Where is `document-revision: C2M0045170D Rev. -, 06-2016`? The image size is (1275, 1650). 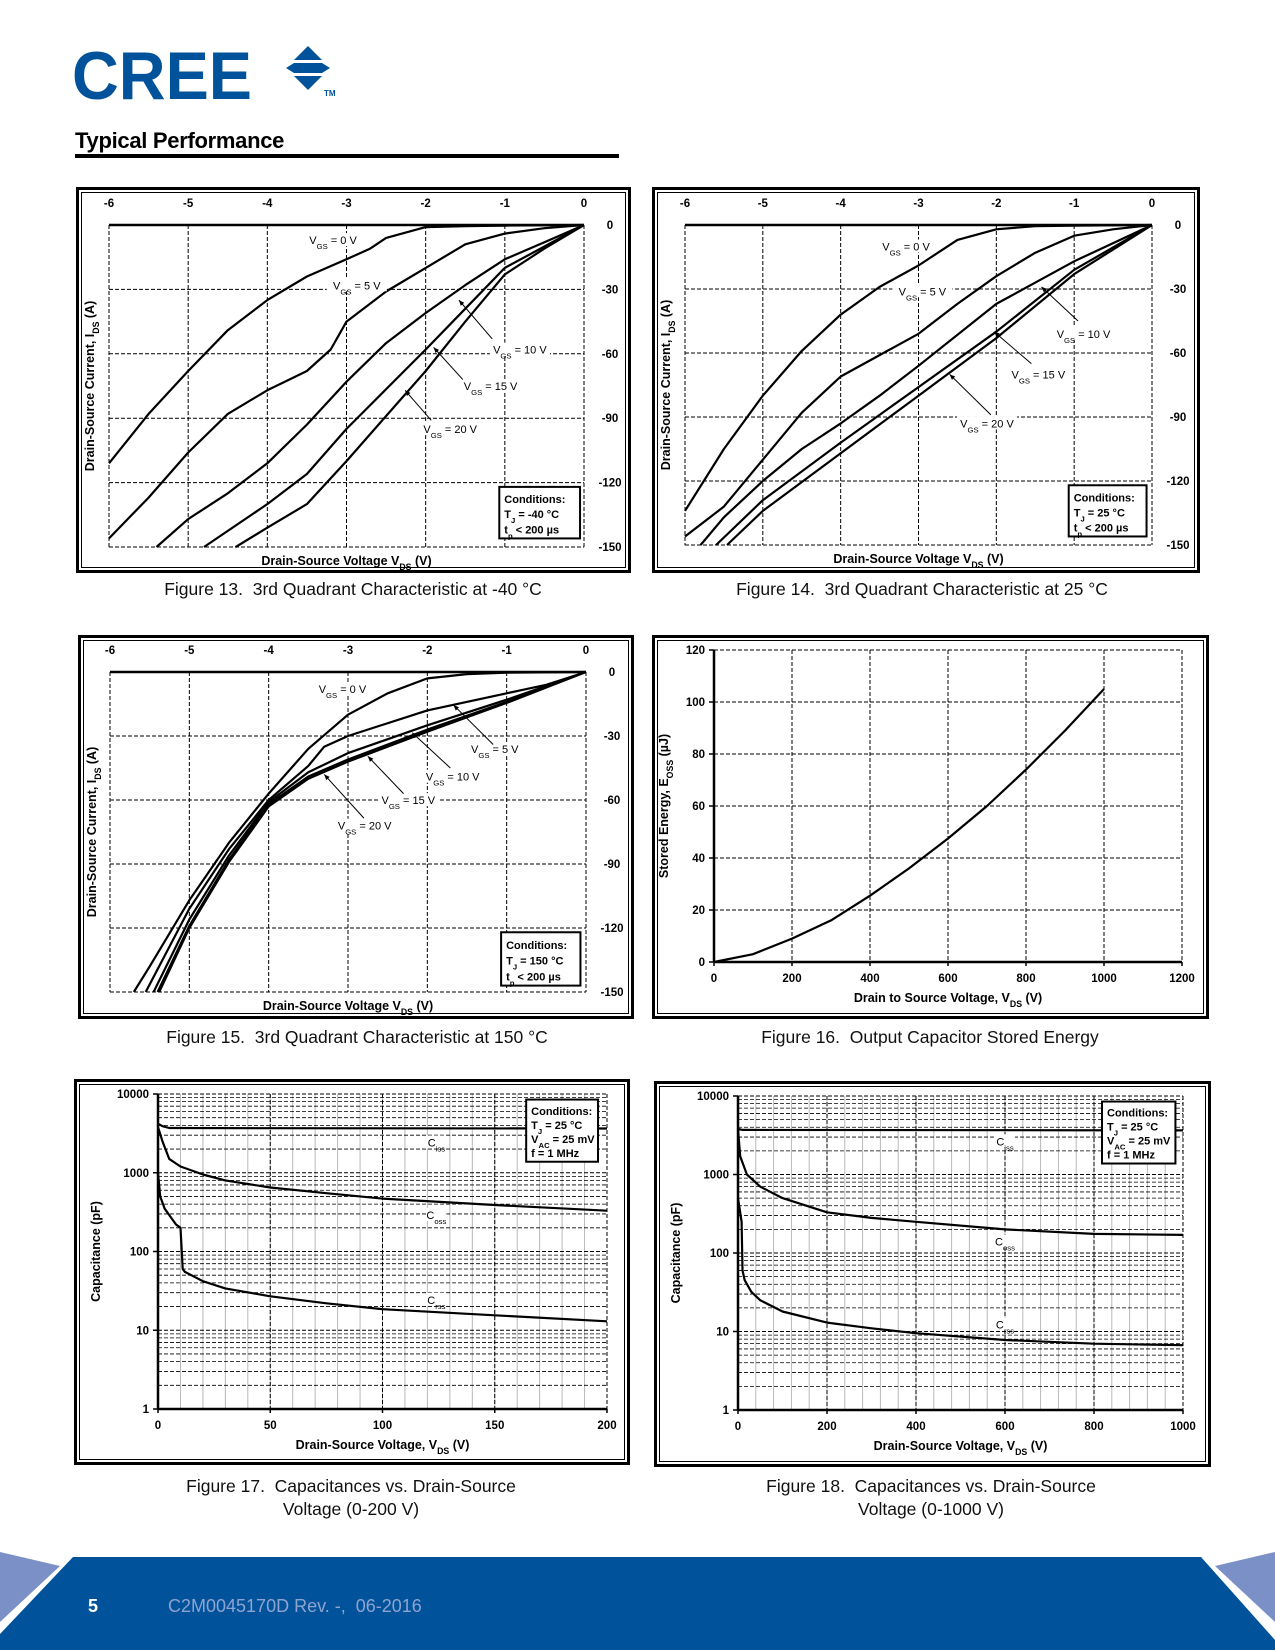
document-revision: C2M0045170D Rev. -, 06-2016 is located at coordinates (295, 1606).